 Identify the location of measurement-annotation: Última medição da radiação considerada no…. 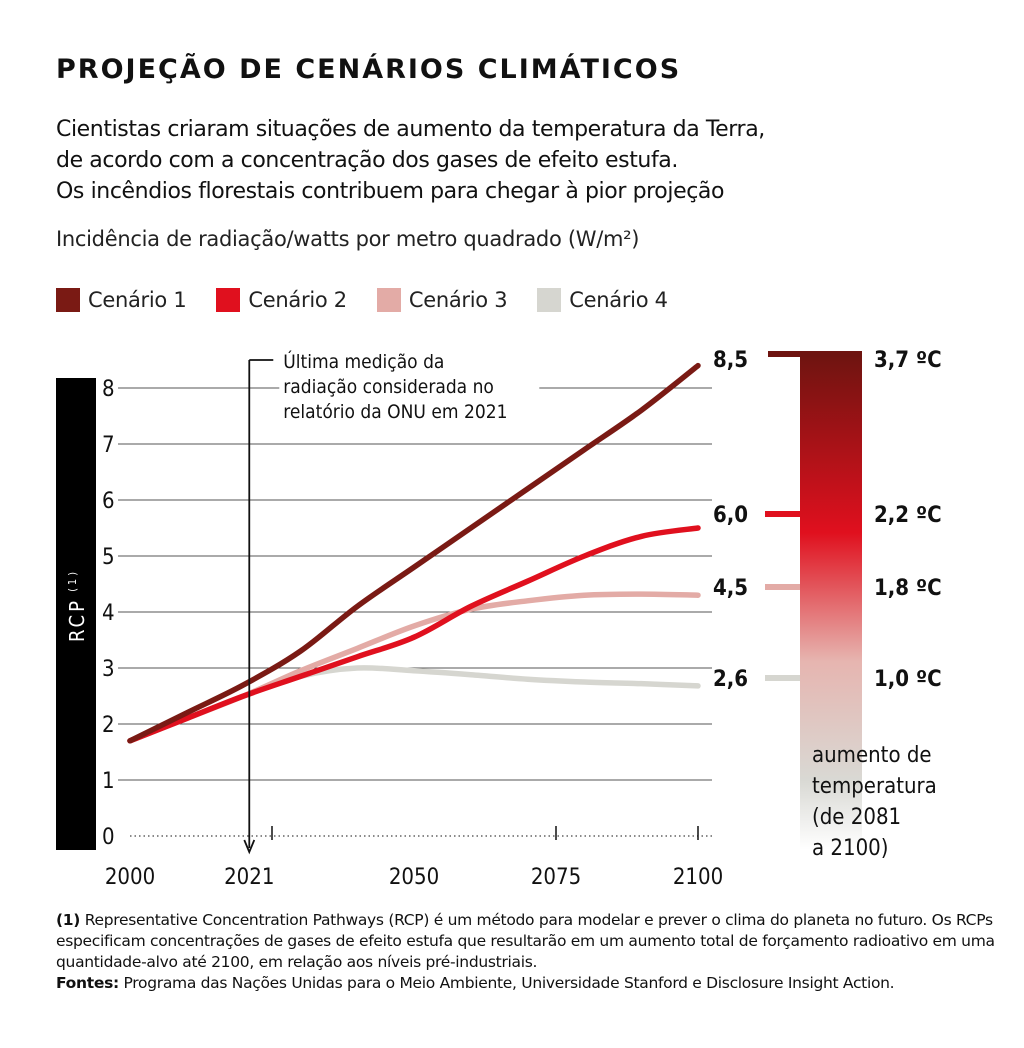
(391, 600).